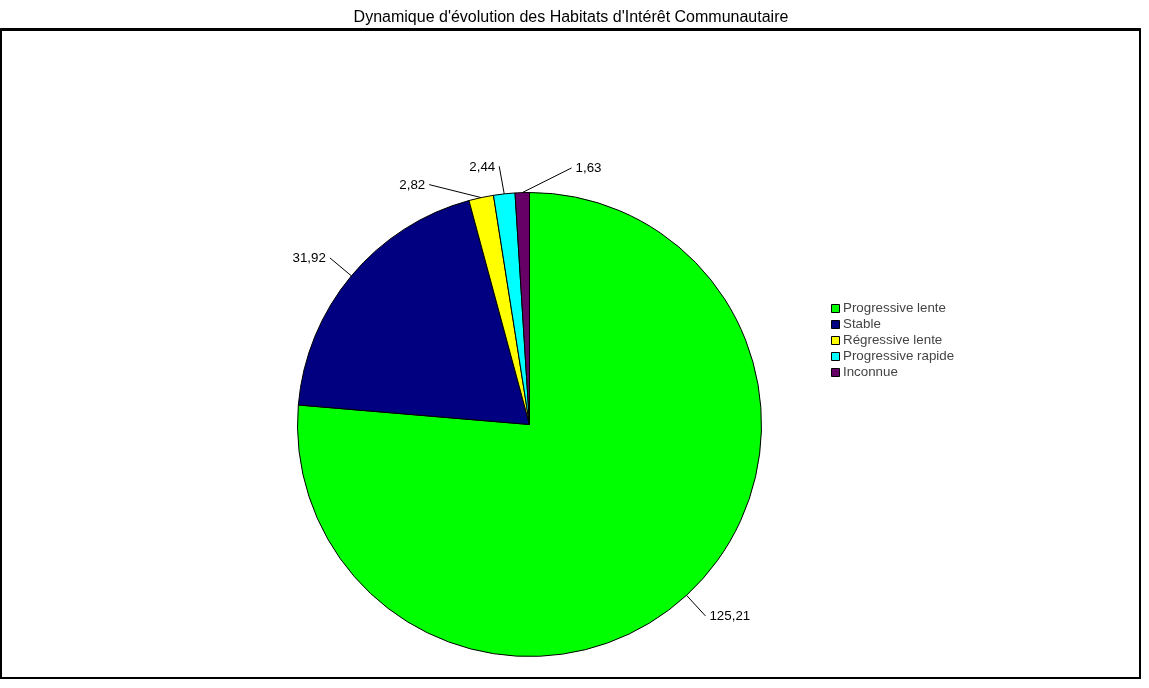 The height and width of the screenshot is (688, 1149). I want to click on legend-label: Inconnue, so click(870, 371).